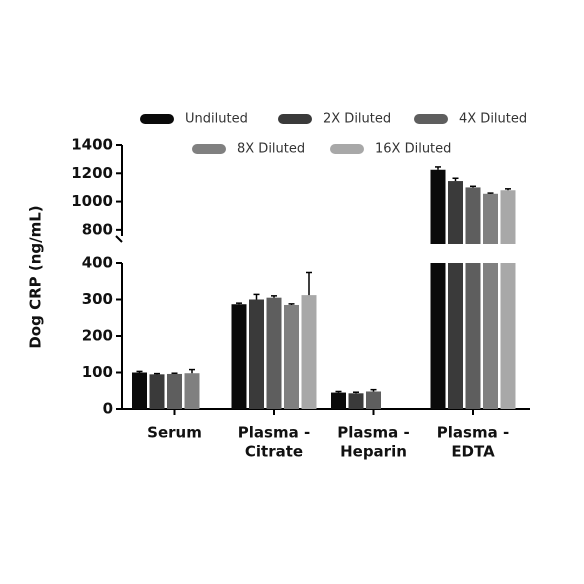 The height and width of the screenshot is (584, 584). What do you see at coordinates (473, 452) in the screenshot?
I see `x-tick-label: EDTA` at bounding box center [473, 452].